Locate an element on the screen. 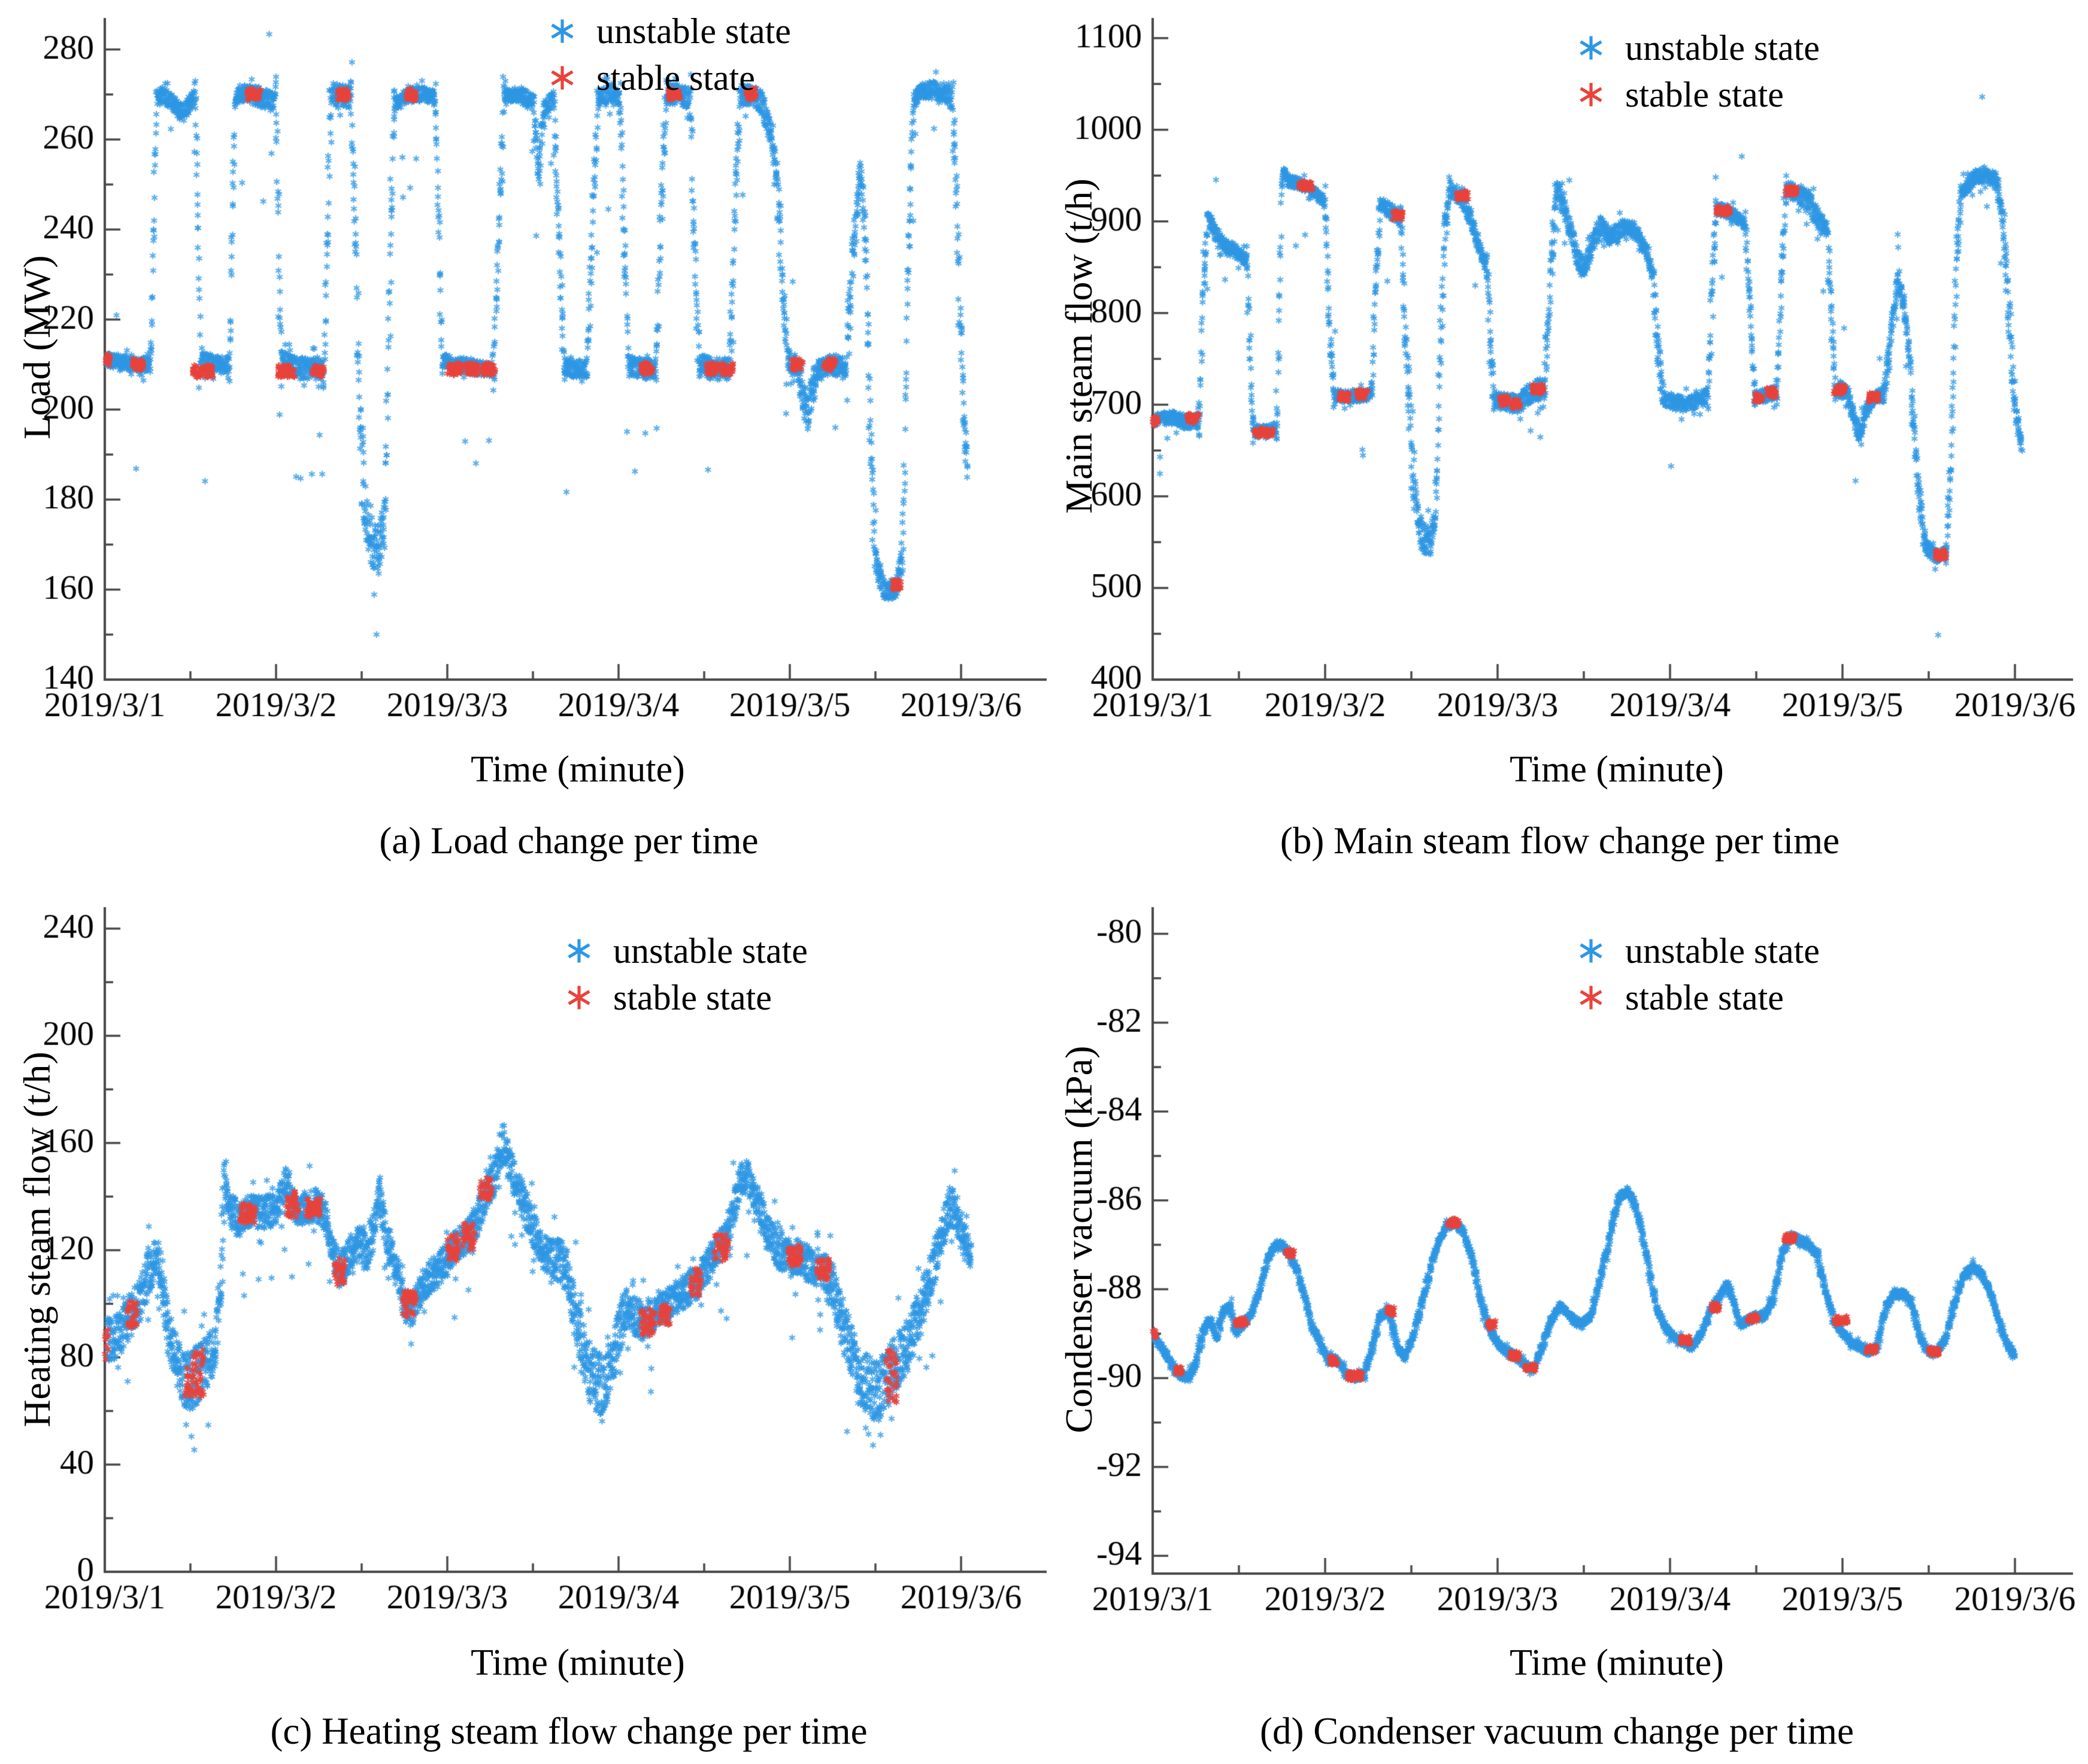  x-axis-label-a: Time (minute) is located at coordinates (578, 769).